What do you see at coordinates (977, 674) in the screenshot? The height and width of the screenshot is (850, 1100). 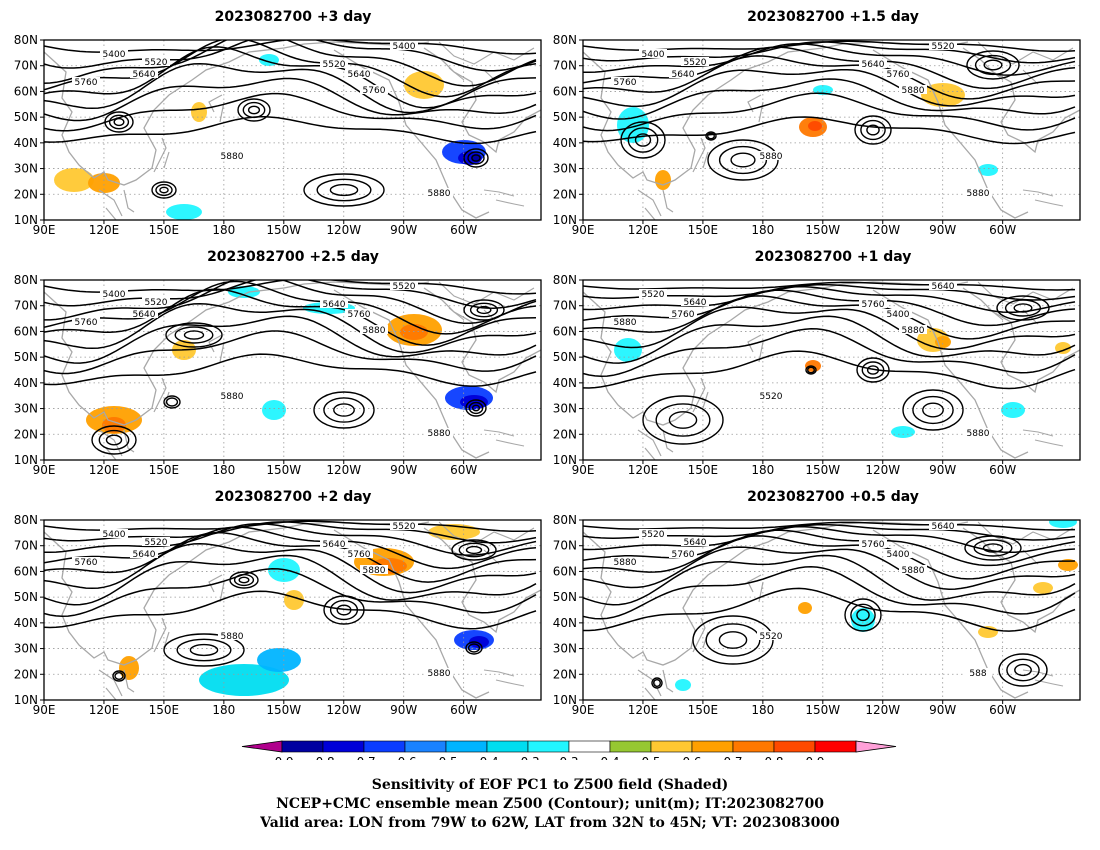 I see `contour-label: 588` at bounding box center [977, 674].